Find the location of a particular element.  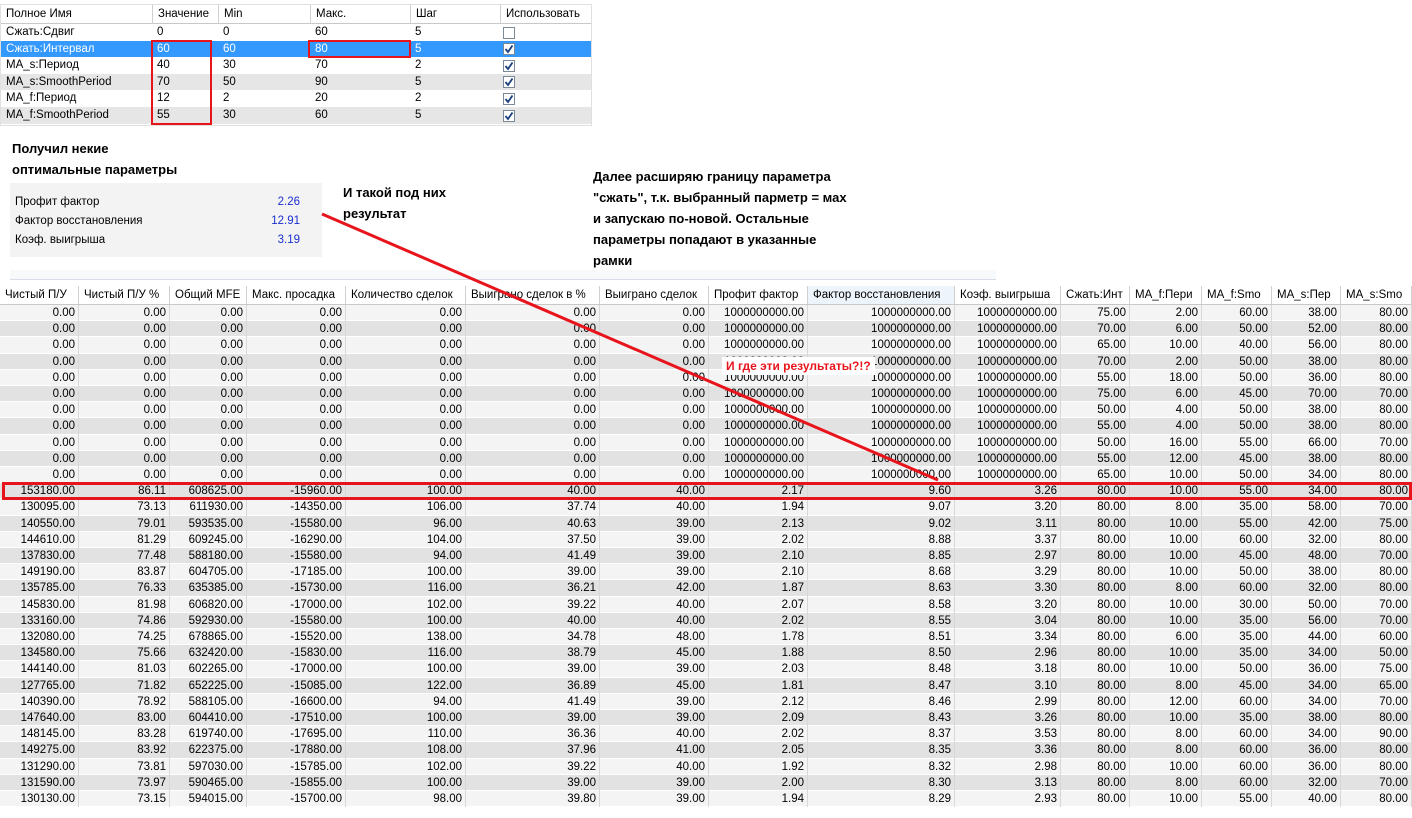

result-cell: 3.18 is located at coordinates (1008, 669).